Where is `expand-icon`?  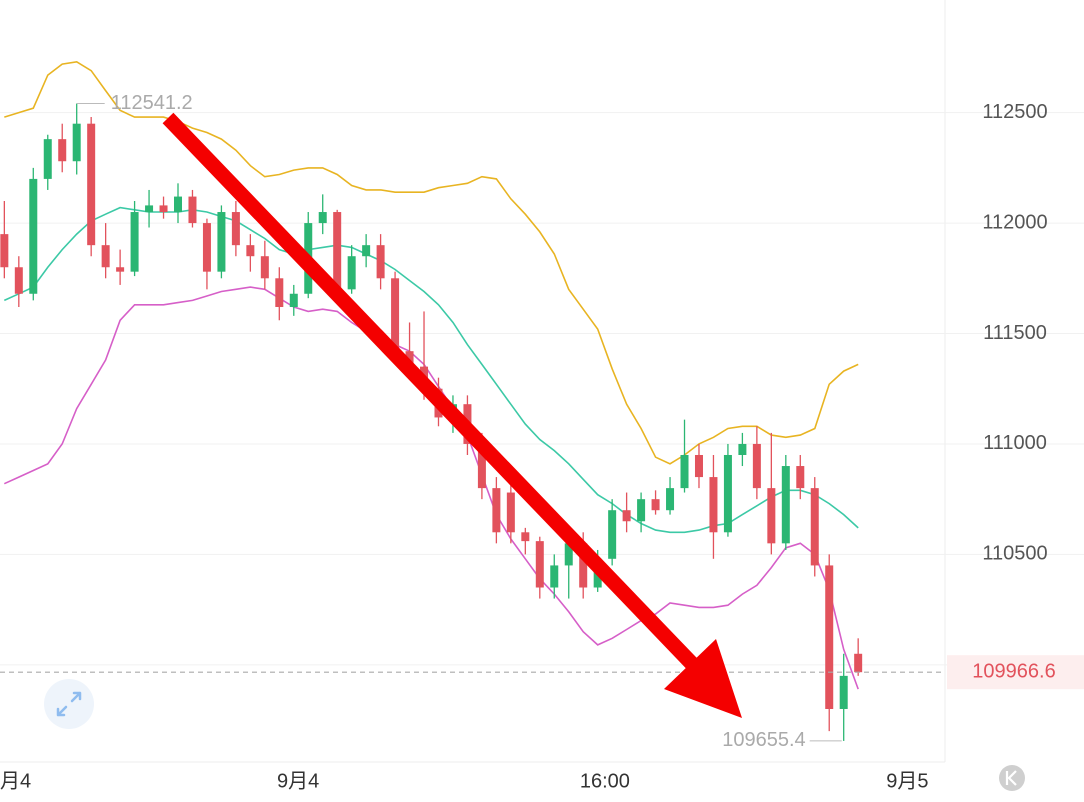
expand-icon is located at coordinates (69, 704).